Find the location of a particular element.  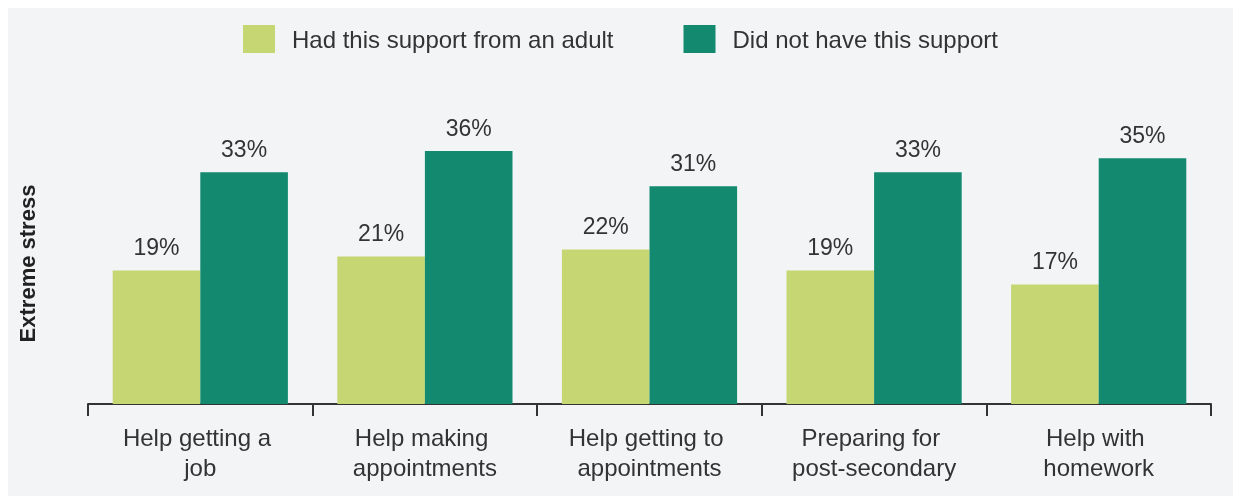

y-axis-title: Extreme stress is located at coordinates (27, 263).